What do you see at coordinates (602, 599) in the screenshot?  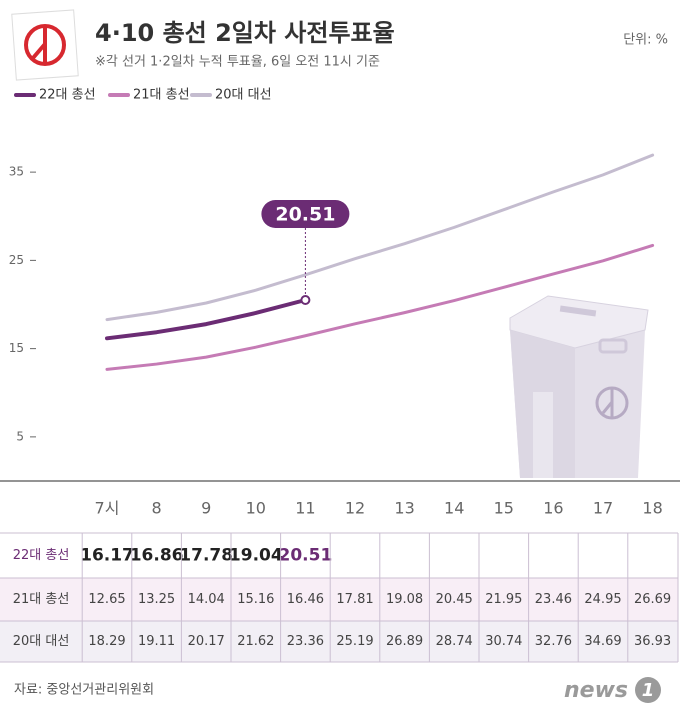 I see `table-value: 24.95` at bounding box center [602, 599].